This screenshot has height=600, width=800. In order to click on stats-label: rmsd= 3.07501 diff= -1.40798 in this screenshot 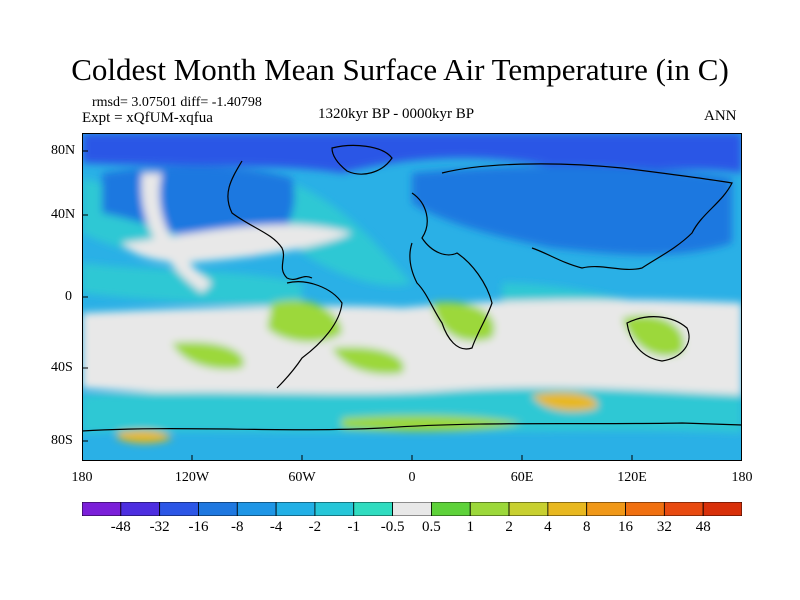, I will do `click(177, 102)`.